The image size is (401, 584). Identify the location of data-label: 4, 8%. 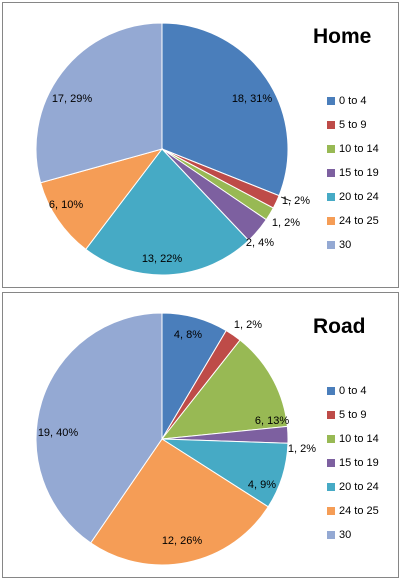
(188, 335).